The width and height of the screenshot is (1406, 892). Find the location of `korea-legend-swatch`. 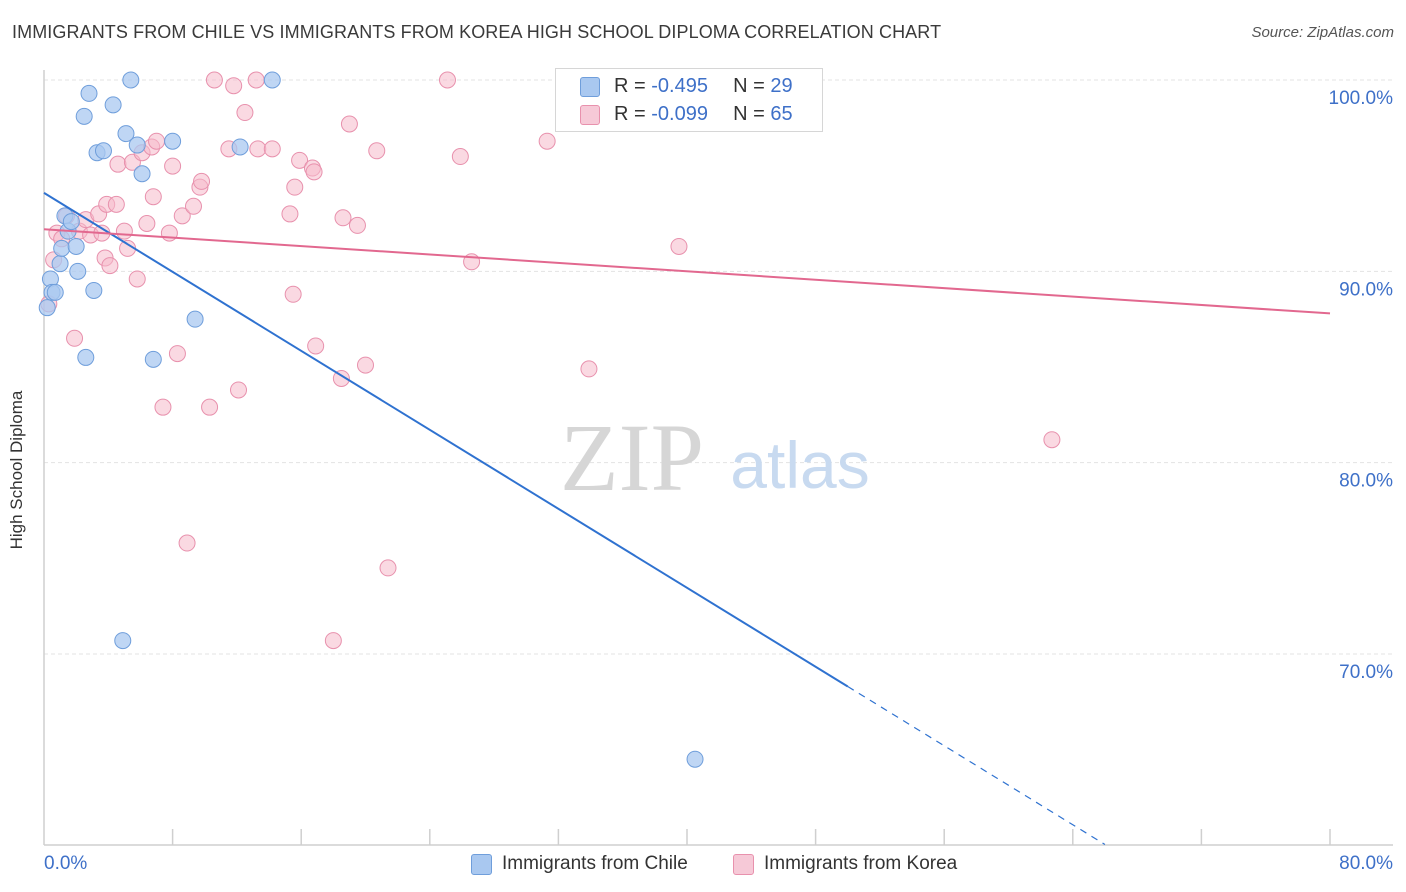

korea-legend-swatch is located at coordinates (743, 864).